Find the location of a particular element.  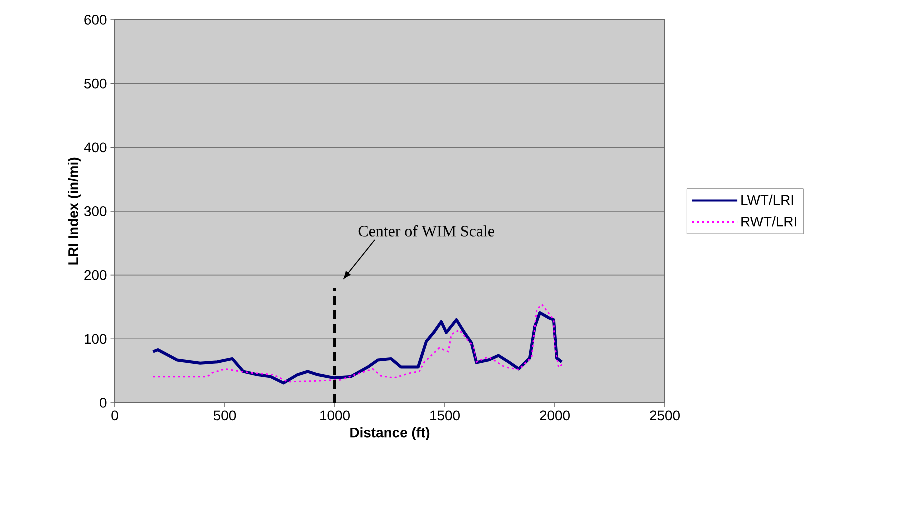

x-tick-label: 1000 is located at coordinates (335, 415).